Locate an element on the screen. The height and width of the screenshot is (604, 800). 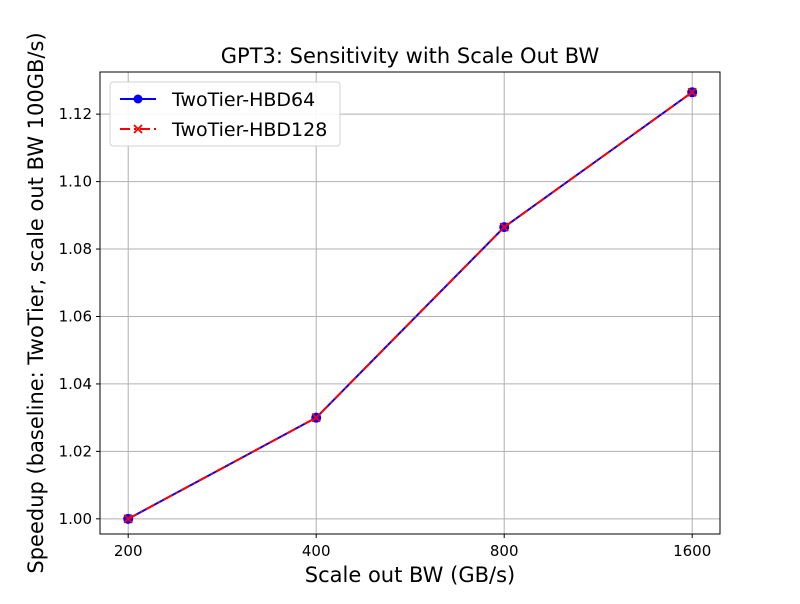
y-tick-label: 1.00 is located at coordinates (75, 519).